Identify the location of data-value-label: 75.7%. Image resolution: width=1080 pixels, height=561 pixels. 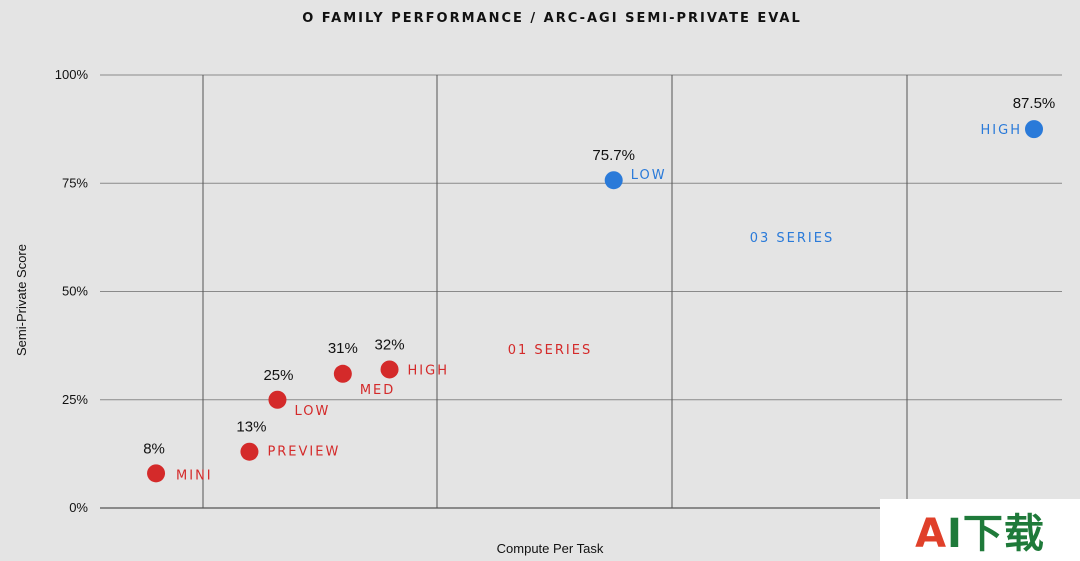
(613, 155).